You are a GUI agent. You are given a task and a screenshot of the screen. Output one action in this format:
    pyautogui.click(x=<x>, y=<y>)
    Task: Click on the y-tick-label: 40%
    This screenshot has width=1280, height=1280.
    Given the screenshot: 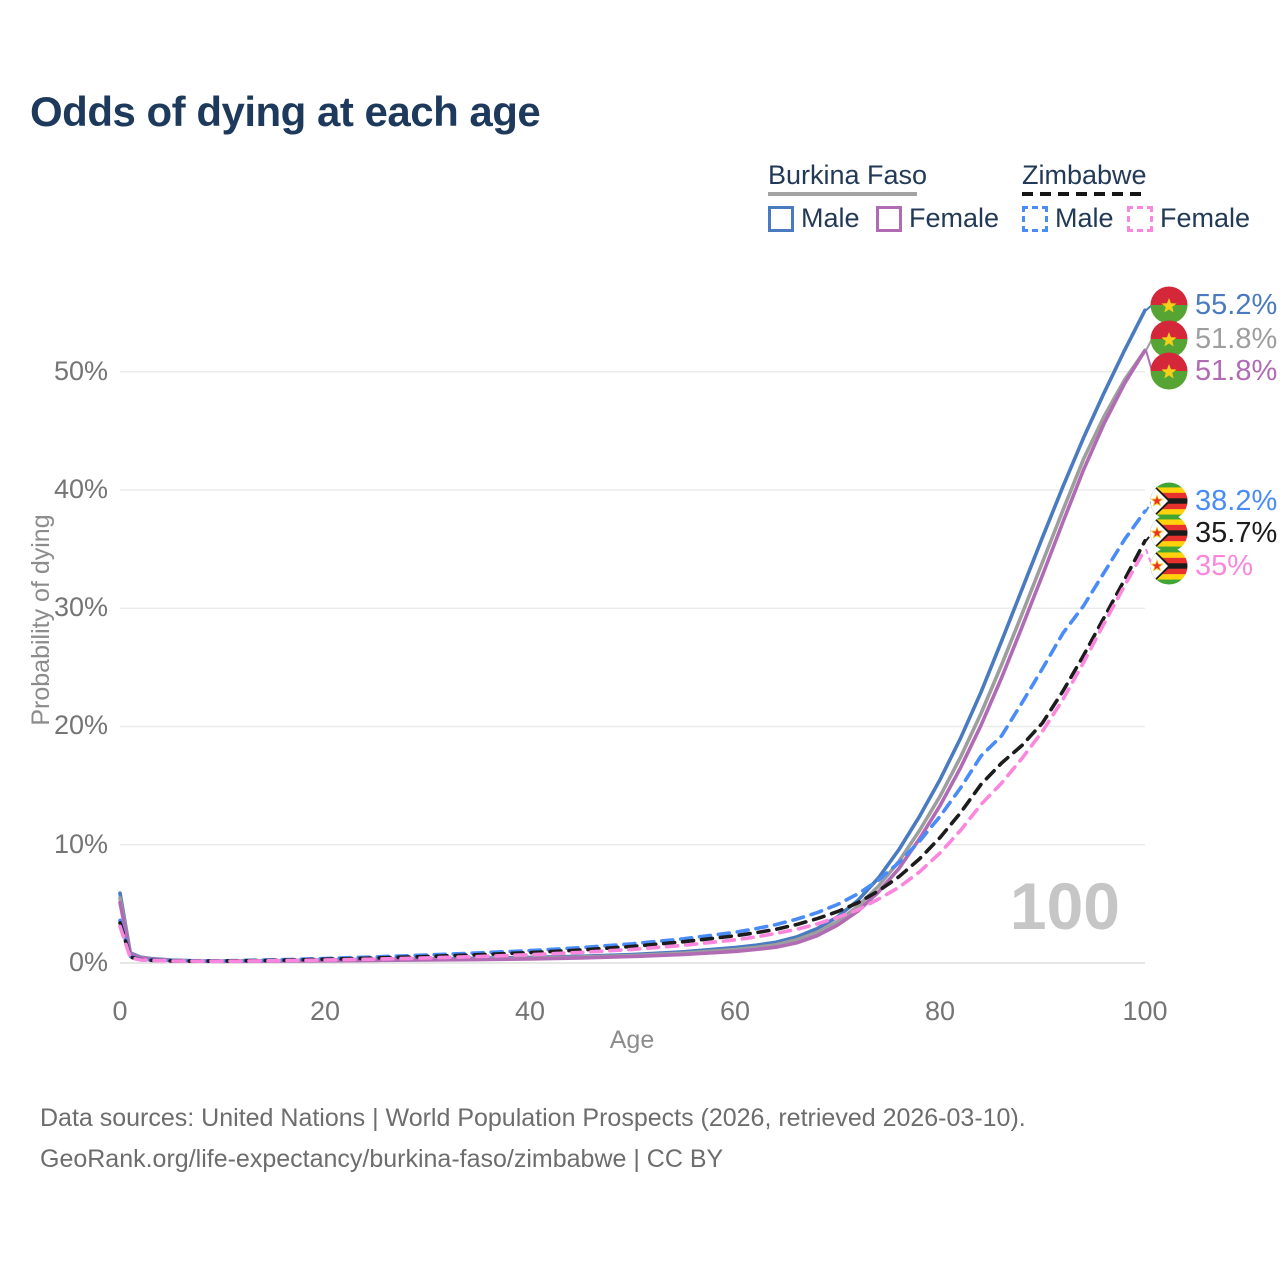 What is the action you would take?
    pyautogui.click(x=80, y=489)
    